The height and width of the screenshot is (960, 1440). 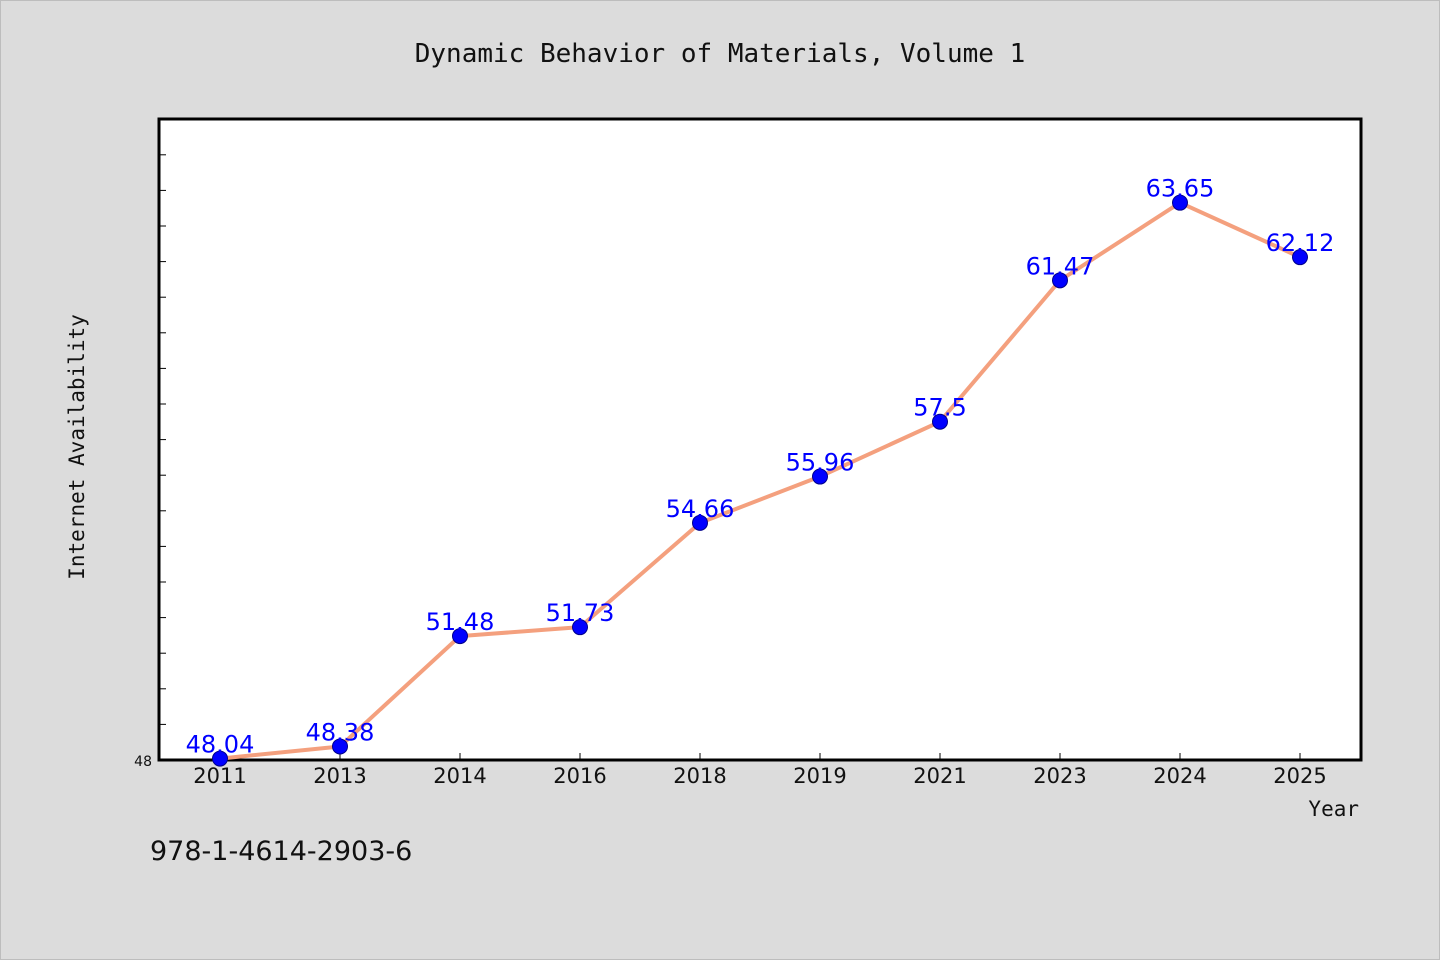 What do you see at coordinates (1333, 809) in the screenshot?
I see `x-axis-label: Year` at bounding box center [1333, 809].